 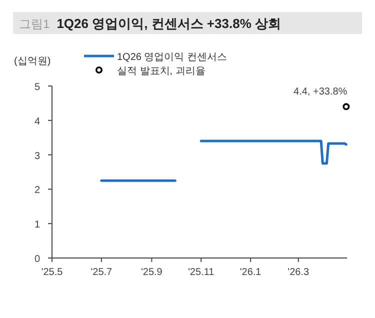 What do you see at coordinates (37, 259) in the screenshot?
I see `y-tick-label: 0` at bounding box center [37, 259].